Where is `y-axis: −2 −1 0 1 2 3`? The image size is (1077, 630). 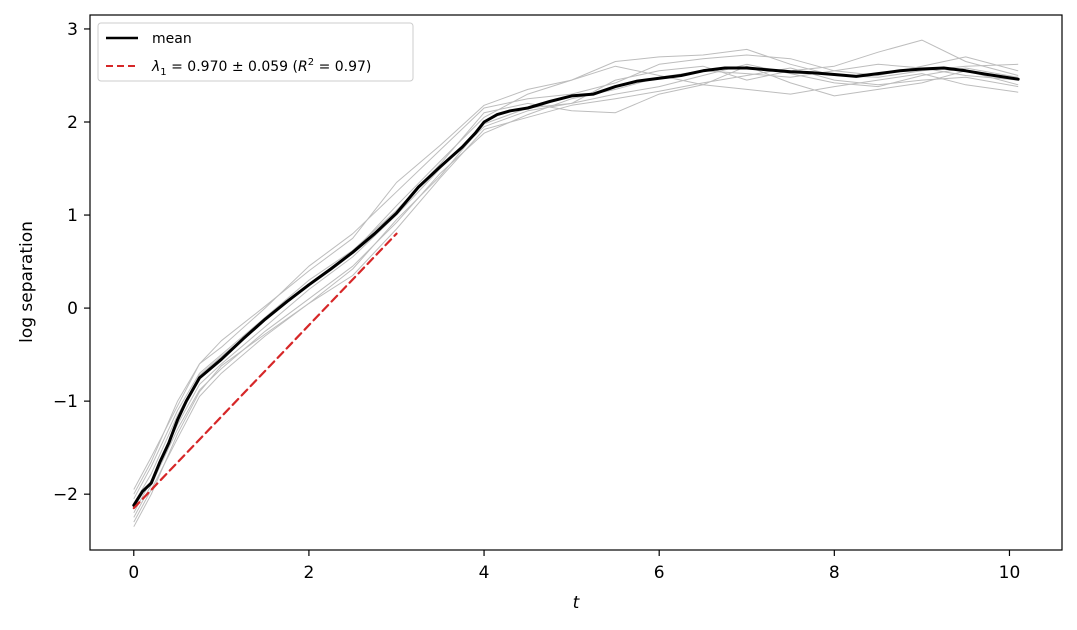 y-axis: −2 −1 0 1 2 3 is located at coordinates (71, 262).